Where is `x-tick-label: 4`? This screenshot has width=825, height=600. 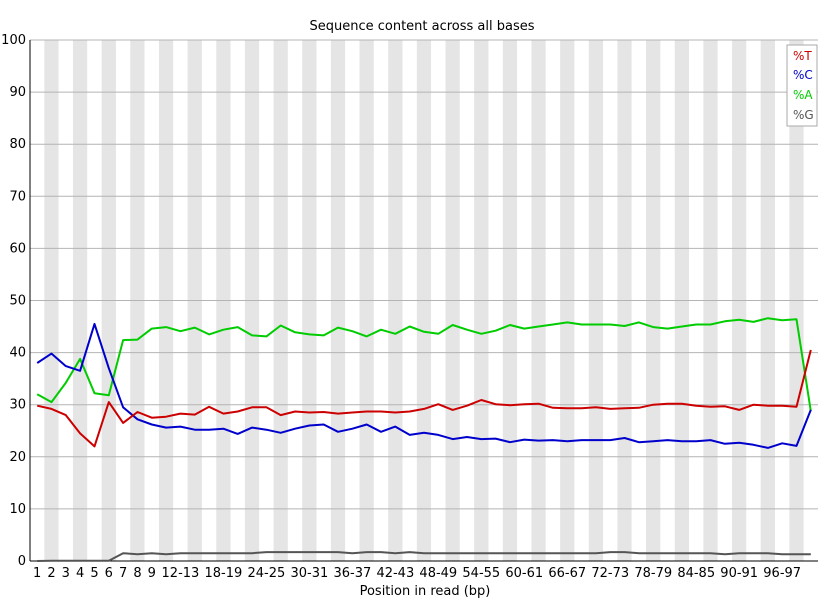
x-tick-label: 4 is located at coordinates (80, 573).